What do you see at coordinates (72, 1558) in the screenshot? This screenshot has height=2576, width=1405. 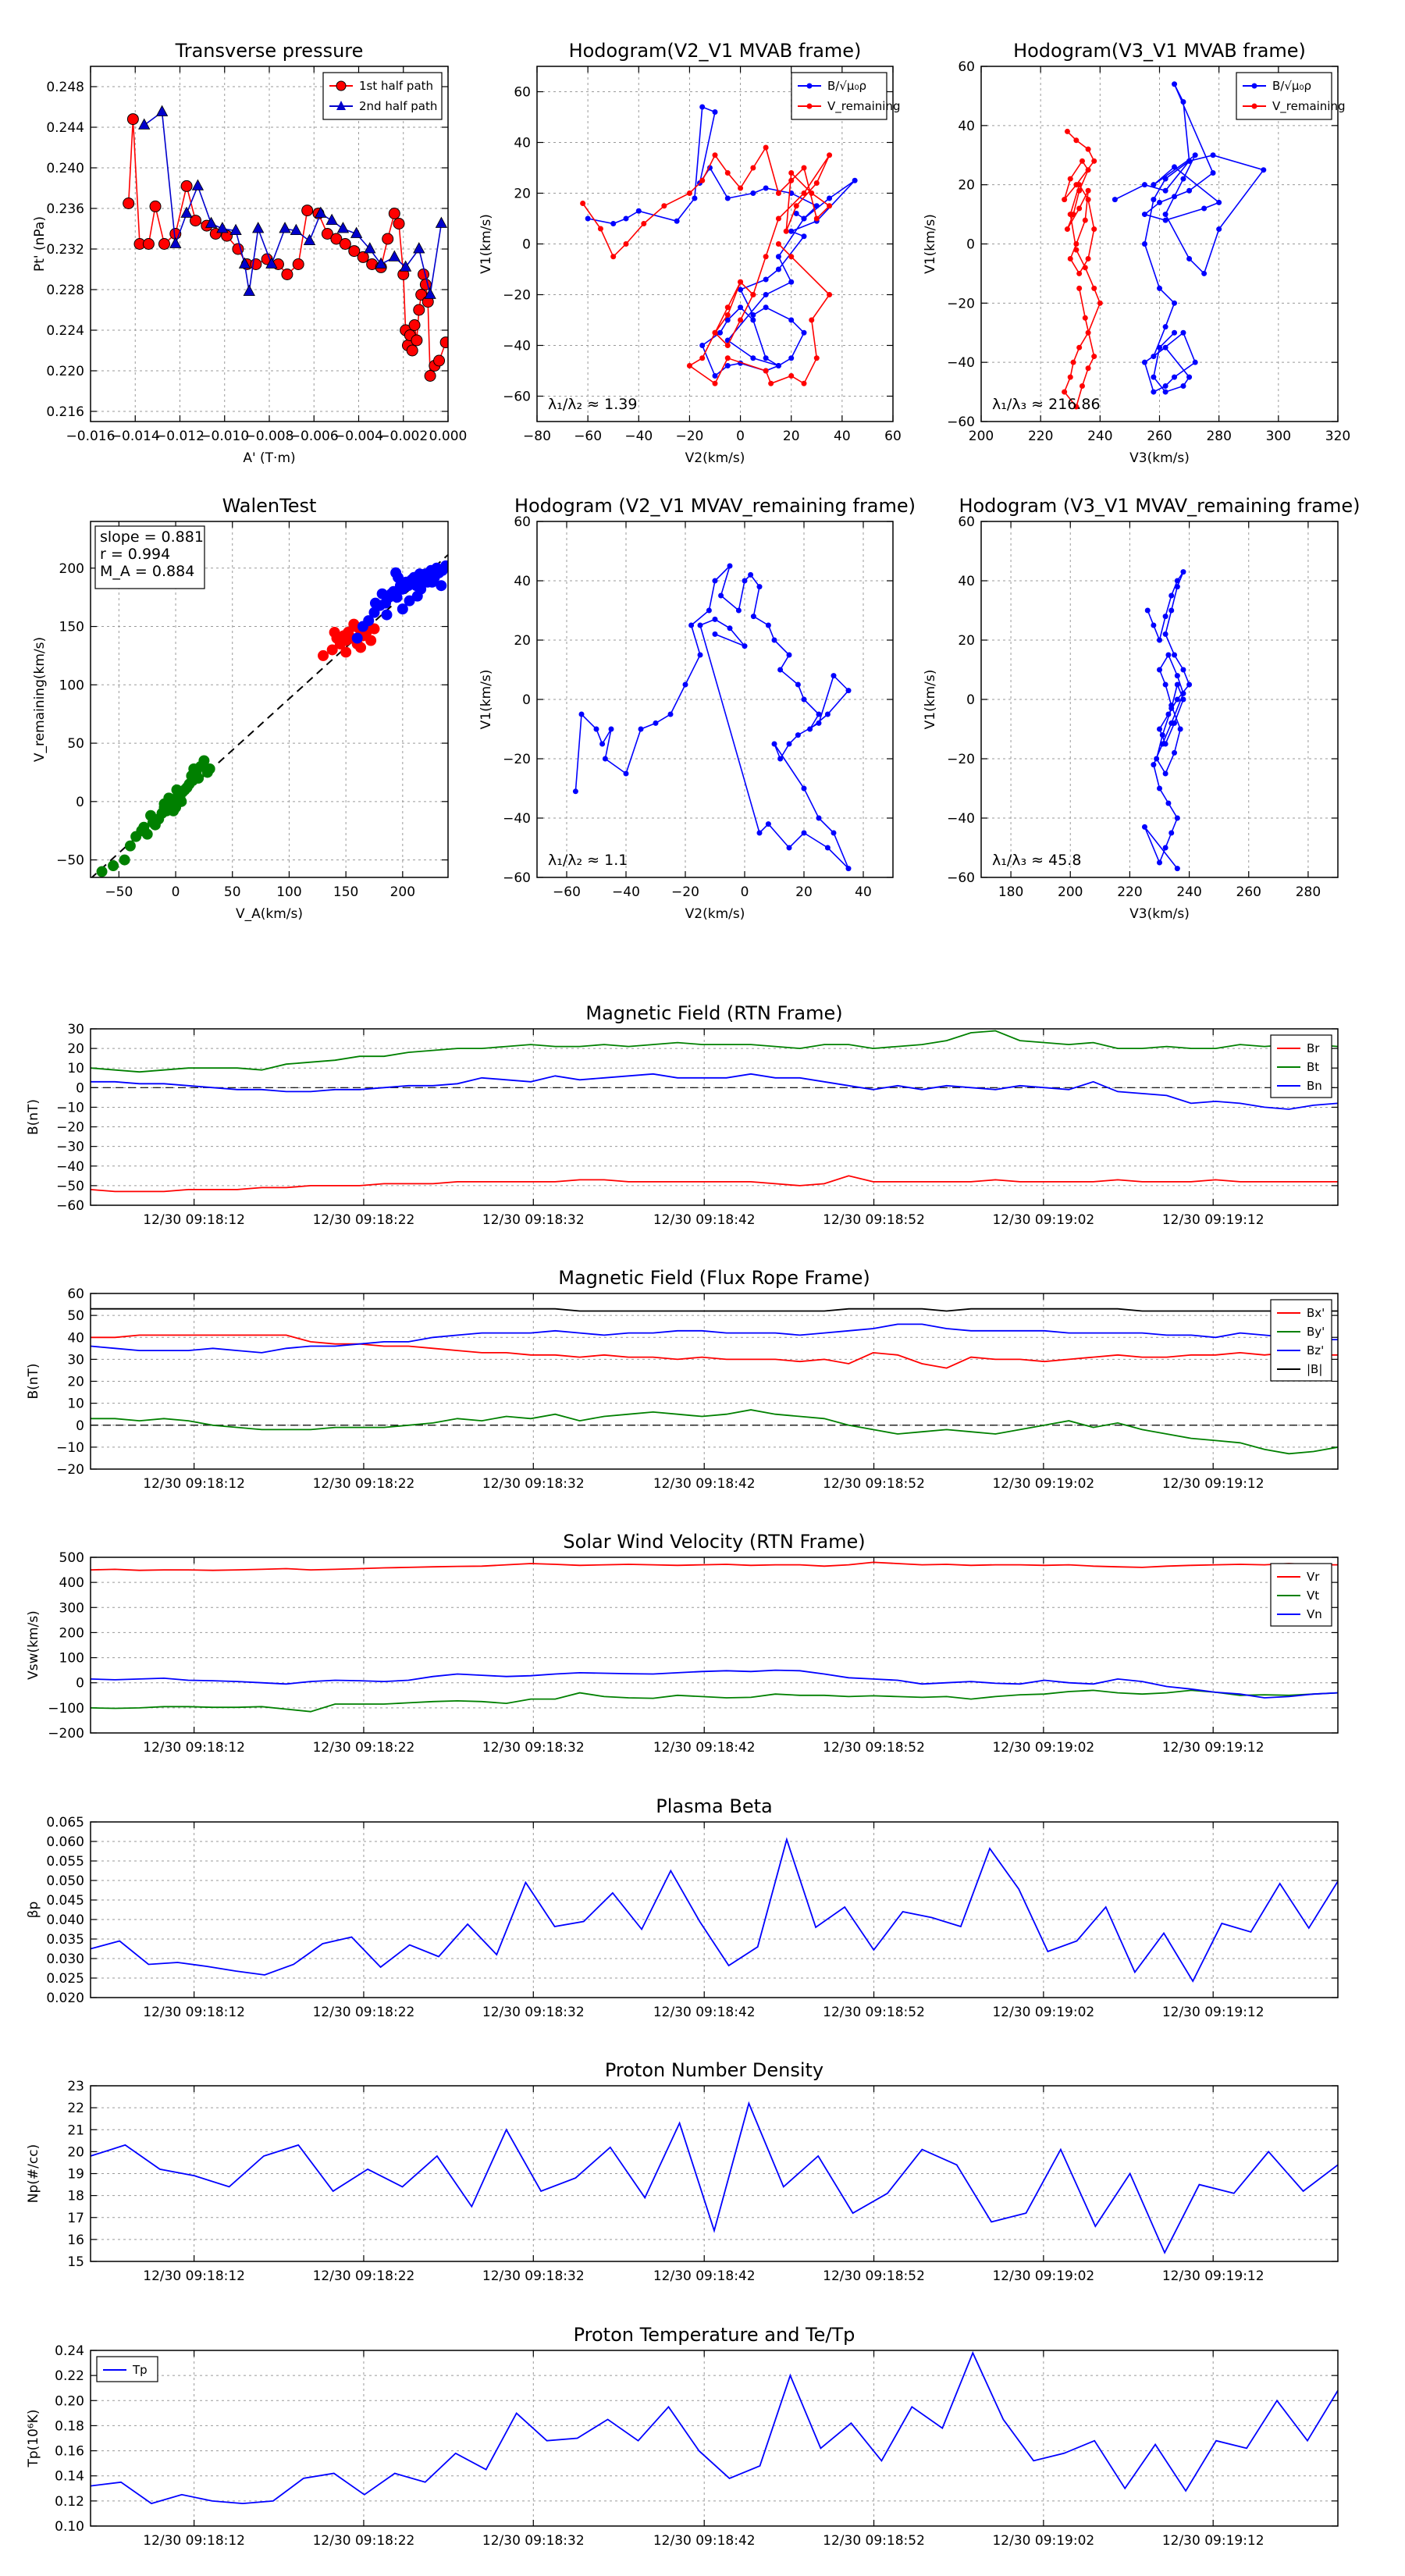 I see `y-tick-label: 500` at bounding box center [72, 1558].